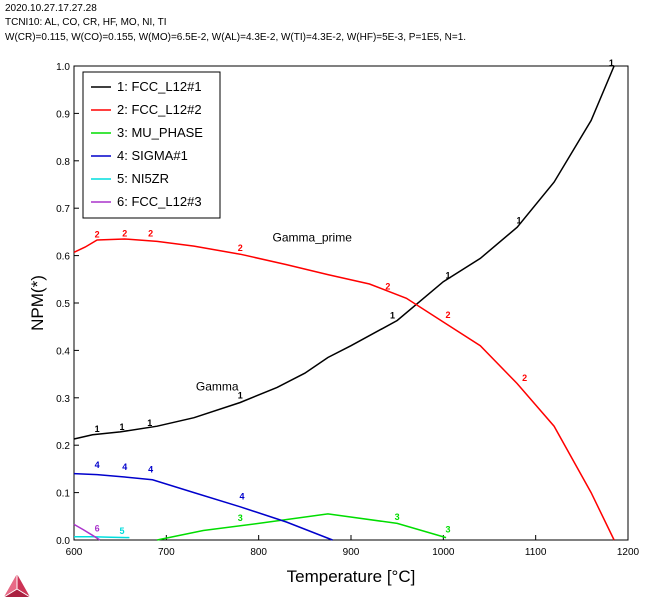  Describe the element at coordinates (122, 531) in the screenshot. I see `series-marker-5: 5` at that location.